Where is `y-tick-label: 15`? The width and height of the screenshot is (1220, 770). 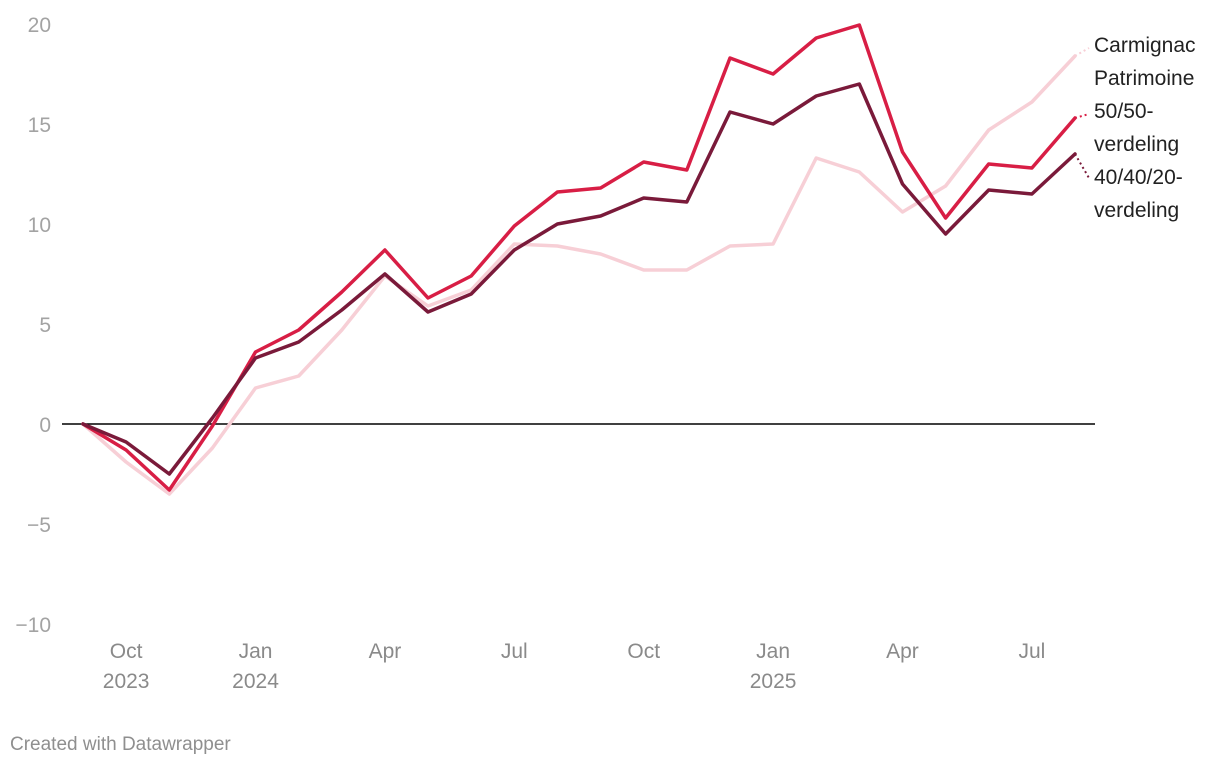
y-tick-label: 15 is located at coordinates (39, 125).